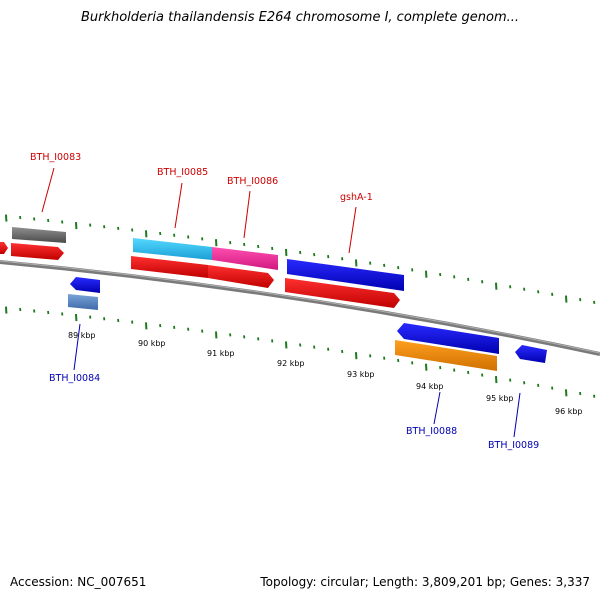 The width and height of the screenshot is (600, 600). Describe the element at coordinates (361, 374) in the screenshot. I see `scale-label-93: 93 kbp` at that location.